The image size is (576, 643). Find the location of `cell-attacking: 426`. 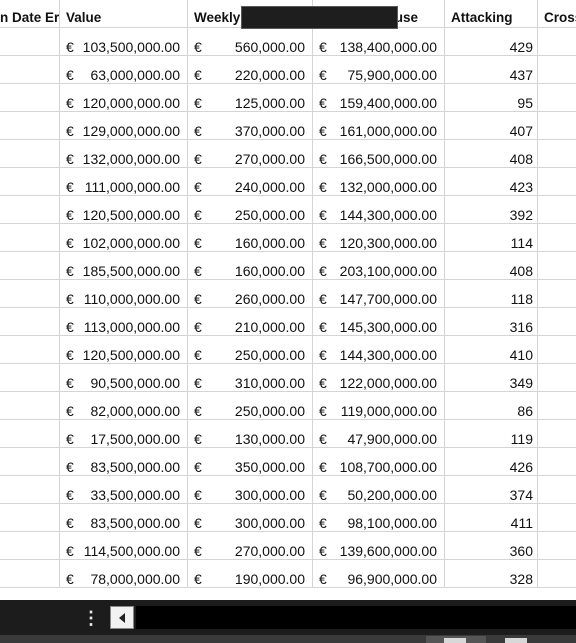

cell-attacking: 426 is located at coordinates (491, 462).